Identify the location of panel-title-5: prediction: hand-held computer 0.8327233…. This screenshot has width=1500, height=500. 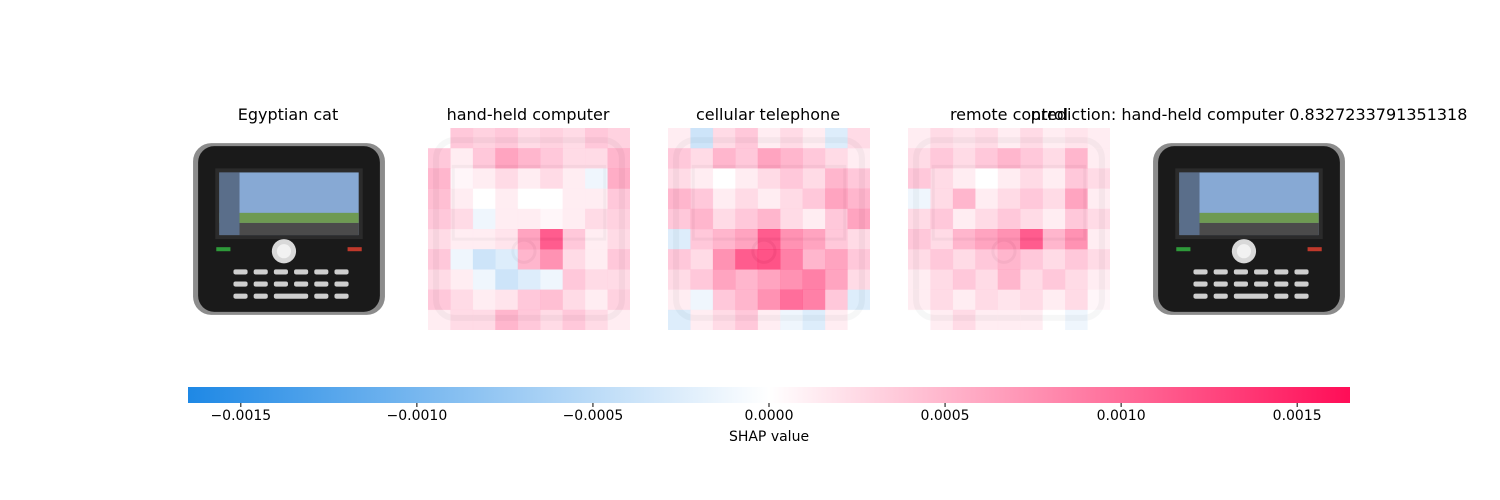
(1249, 114).